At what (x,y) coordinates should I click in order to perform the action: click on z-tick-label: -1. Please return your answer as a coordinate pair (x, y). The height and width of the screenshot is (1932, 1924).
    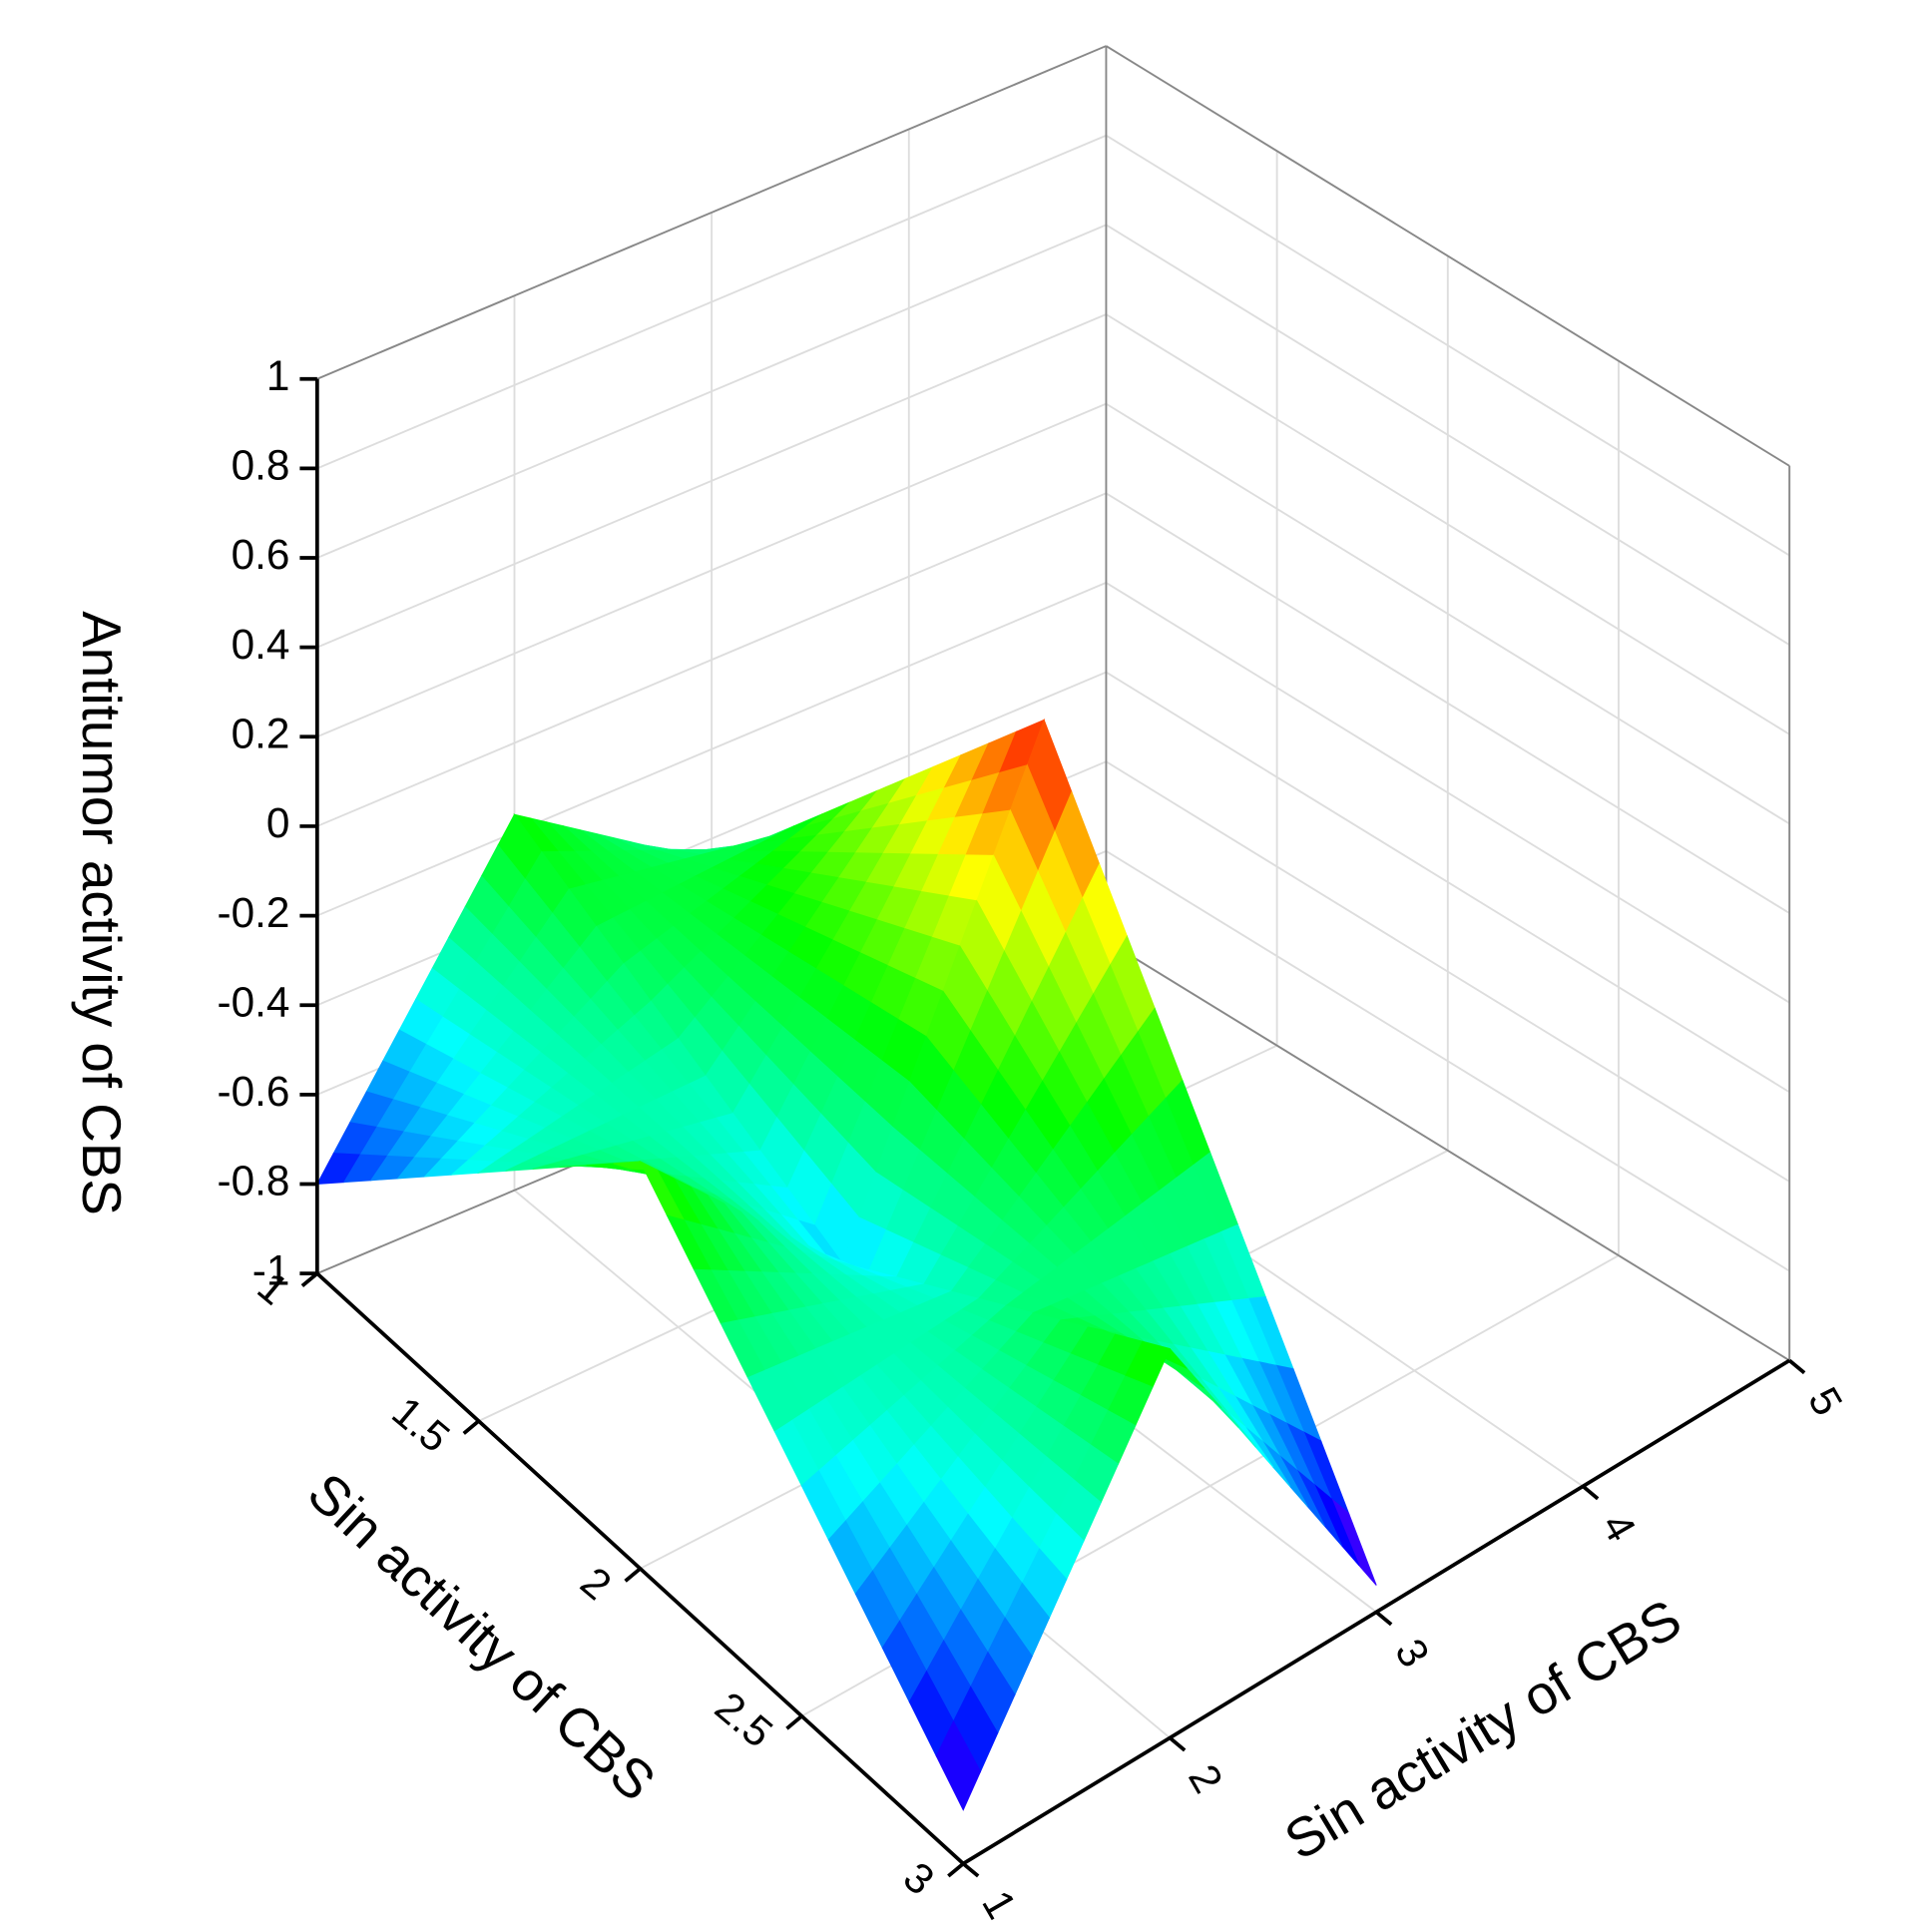
    Looking at the image, I should click on (271, 1269).